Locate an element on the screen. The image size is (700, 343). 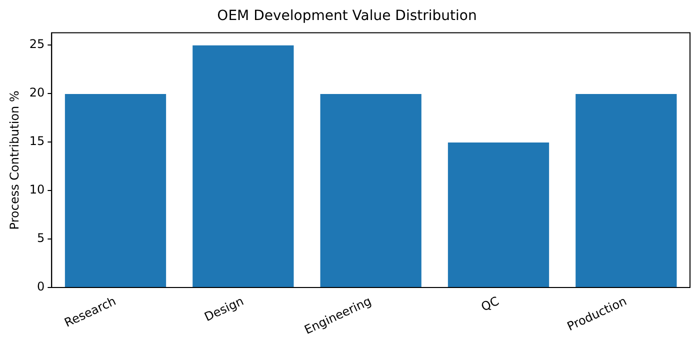
y-axis-title: Process Contribution % is located at coordinates (14, 160).